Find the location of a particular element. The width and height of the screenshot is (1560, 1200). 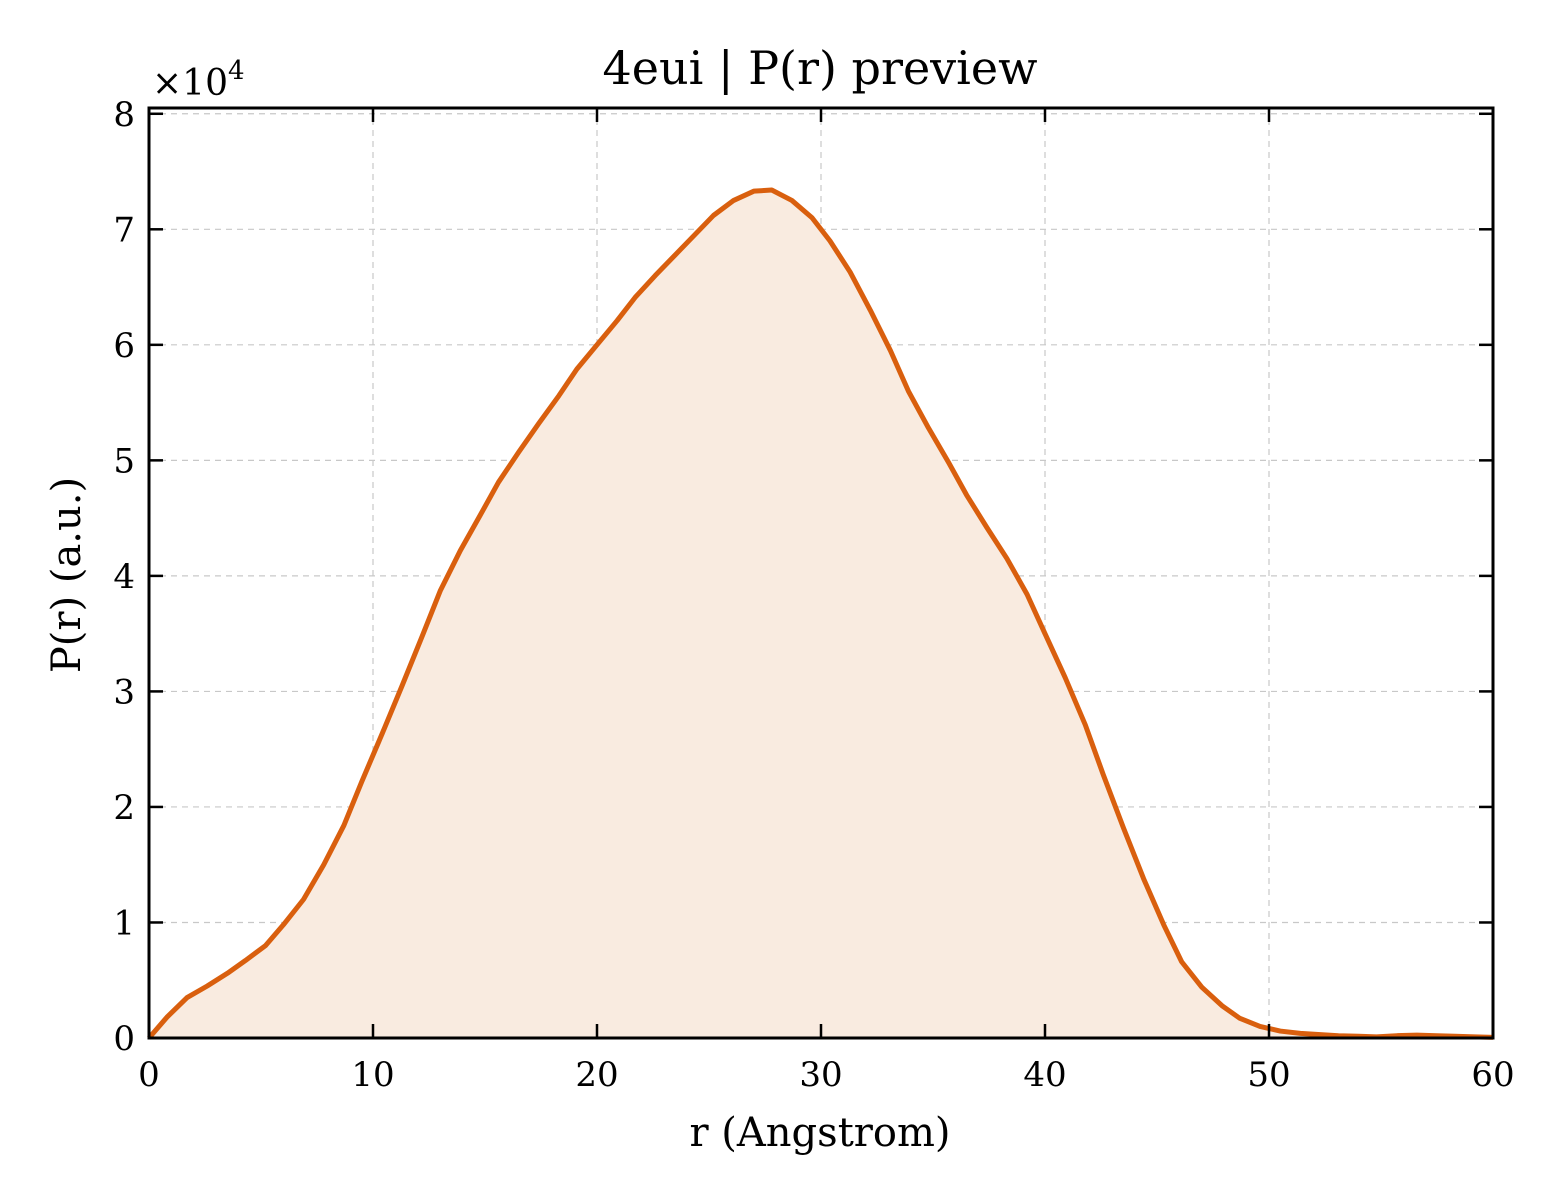

y-tick-label: 6 is located at coordinates (124, 346).